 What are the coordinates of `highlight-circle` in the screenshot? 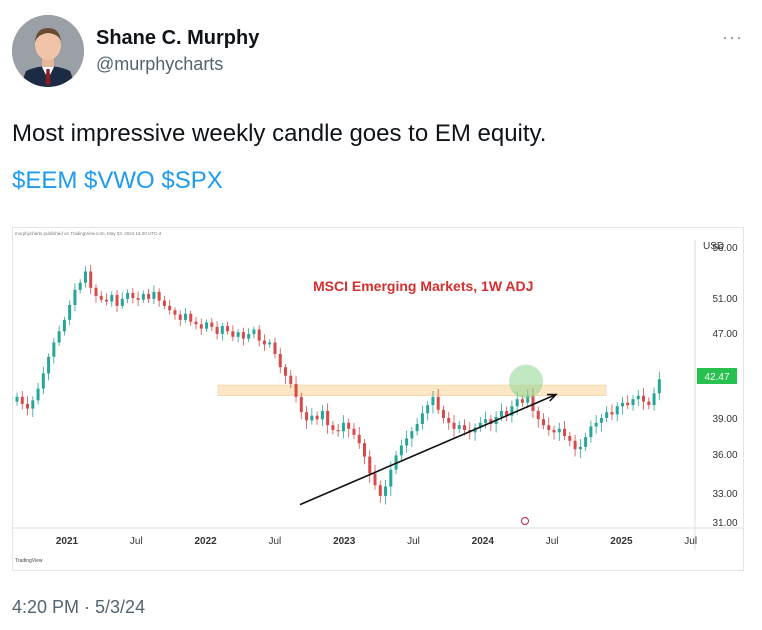 It's located at (526, 381).